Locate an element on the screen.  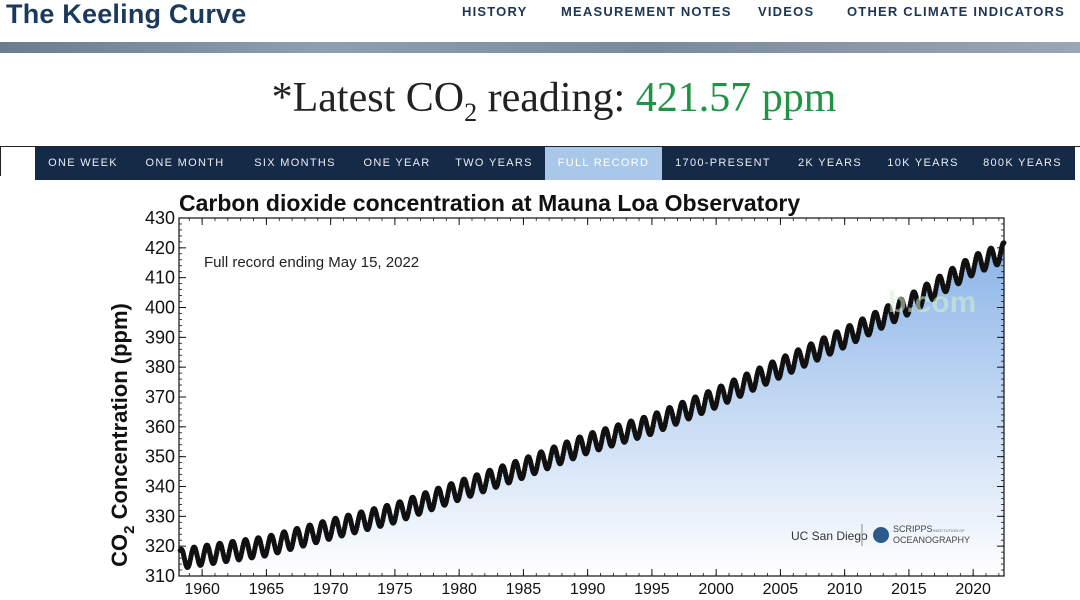
y-tick-label: 400 is located at coordinates (160, 308).